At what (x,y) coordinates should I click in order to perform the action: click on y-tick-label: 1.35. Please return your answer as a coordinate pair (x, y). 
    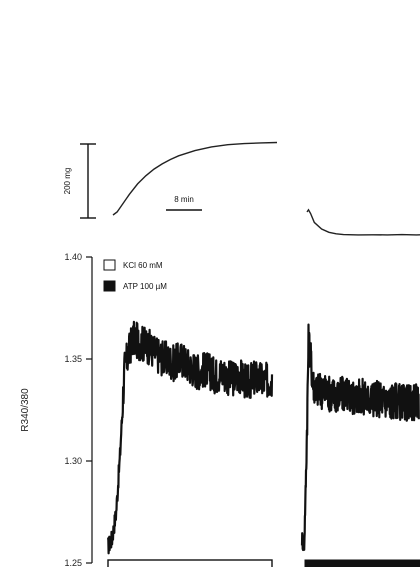
    Looking at the image, I should click on (73, 359).